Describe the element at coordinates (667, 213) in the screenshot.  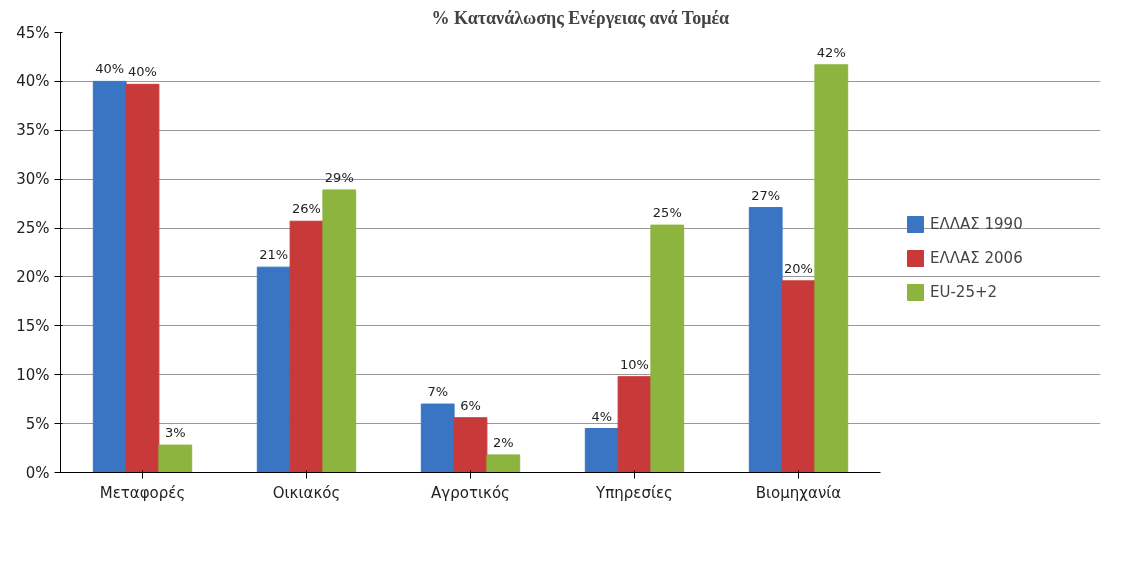
I see `data-label: 25%` at that location.